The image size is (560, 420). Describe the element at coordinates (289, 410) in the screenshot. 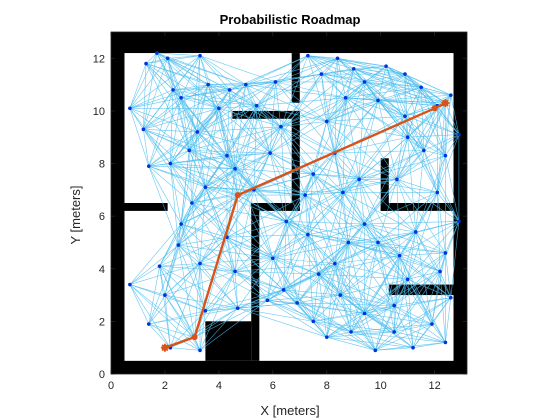

I see `x-axis-label: X [meters]` at that location.